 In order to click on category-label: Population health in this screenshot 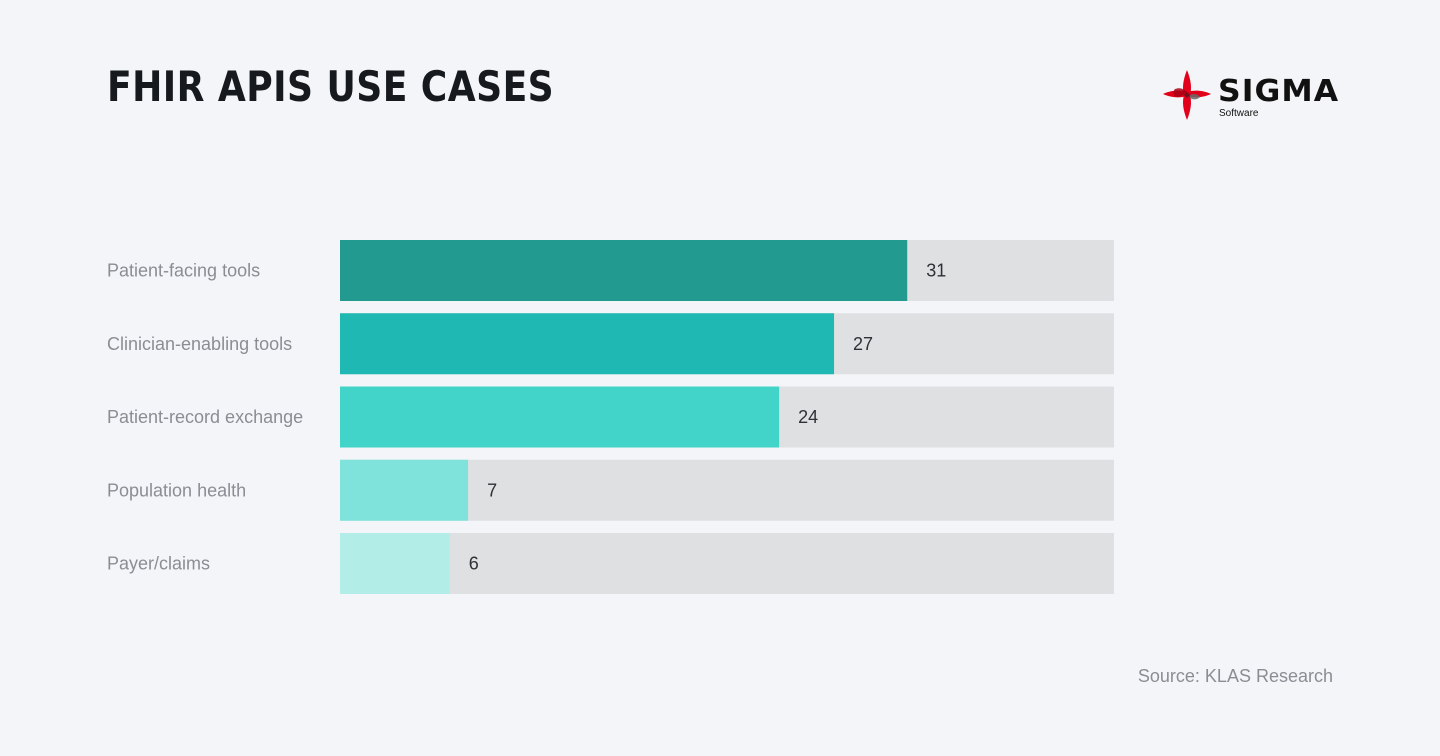, I will do `click(176, 490)`.